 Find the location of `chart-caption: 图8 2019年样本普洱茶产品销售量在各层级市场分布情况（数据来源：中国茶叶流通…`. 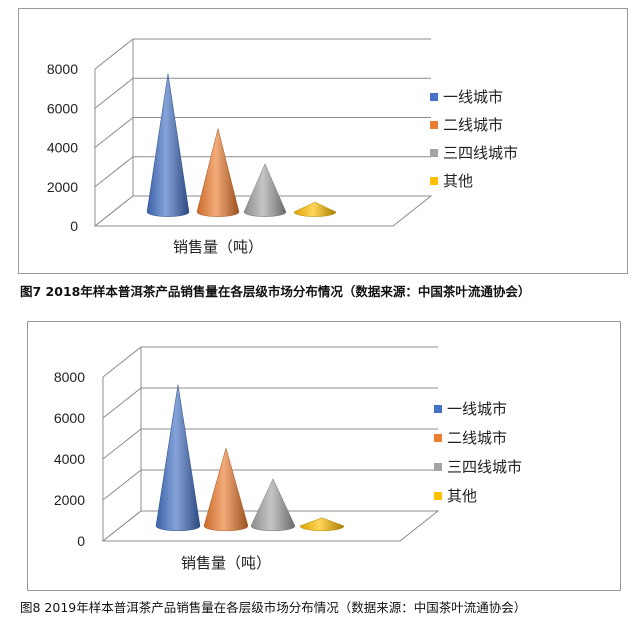

chart-caption: 图8 2019年样本普洱茶产品销售量在各层级市场分布情况（数据来源：中国茶叶流通… is located at coordinates (273, 607).